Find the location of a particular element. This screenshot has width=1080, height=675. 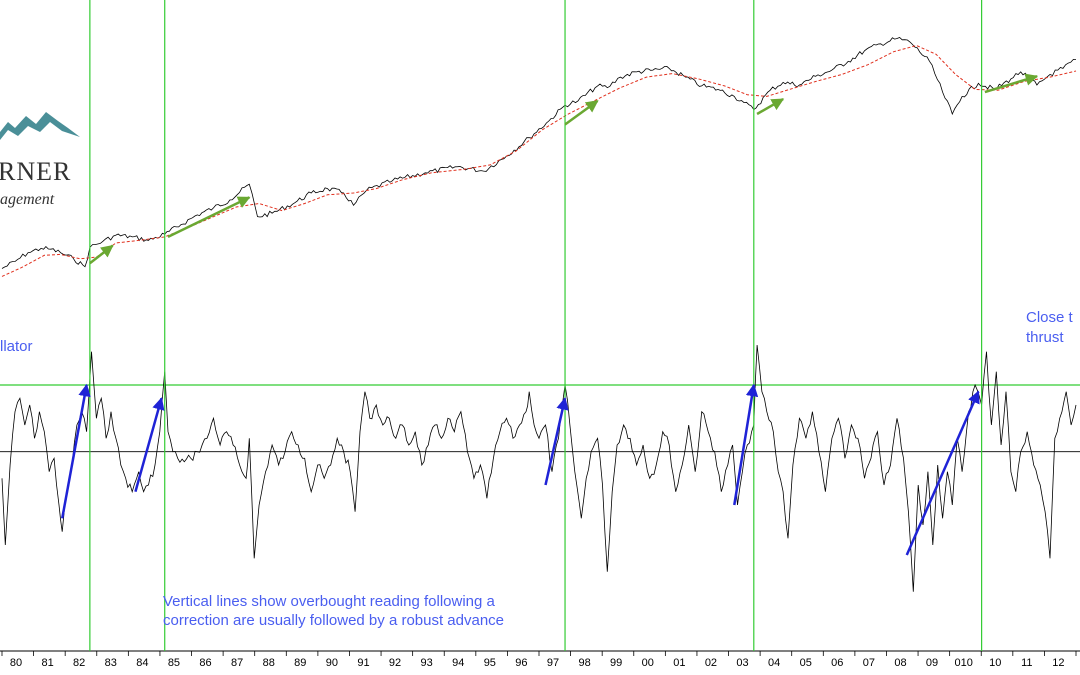

x-tick-label: 00 is located at coordinates (648, 663).